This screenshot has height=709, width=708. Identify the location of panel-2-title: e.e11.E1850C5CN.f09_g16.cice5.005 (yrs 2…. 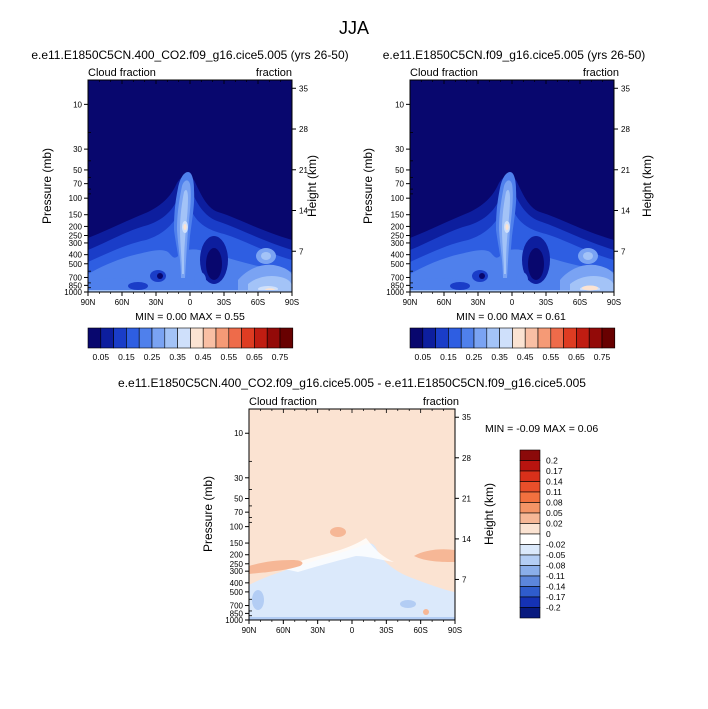
(514, 55).